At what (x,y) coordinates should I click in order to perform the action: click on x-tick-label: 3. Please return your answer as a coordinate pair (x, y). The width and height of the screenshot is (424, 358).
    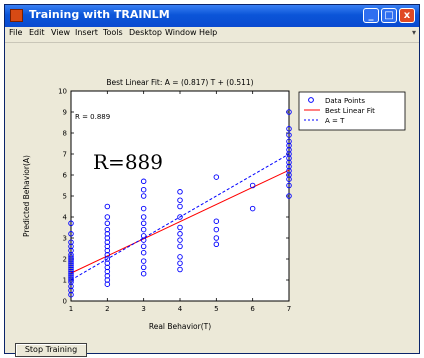
    Looking at the image, I should click on (143, 309).